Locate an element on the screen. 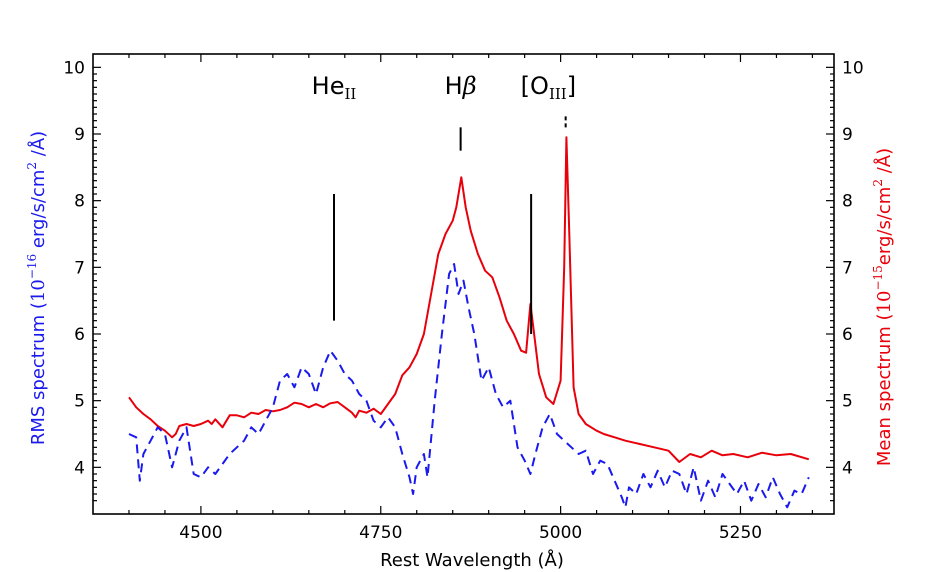 The width and height of the screenshot is (926, 572). y-left-tick-label: 6 is located at coordinates (79, 335).